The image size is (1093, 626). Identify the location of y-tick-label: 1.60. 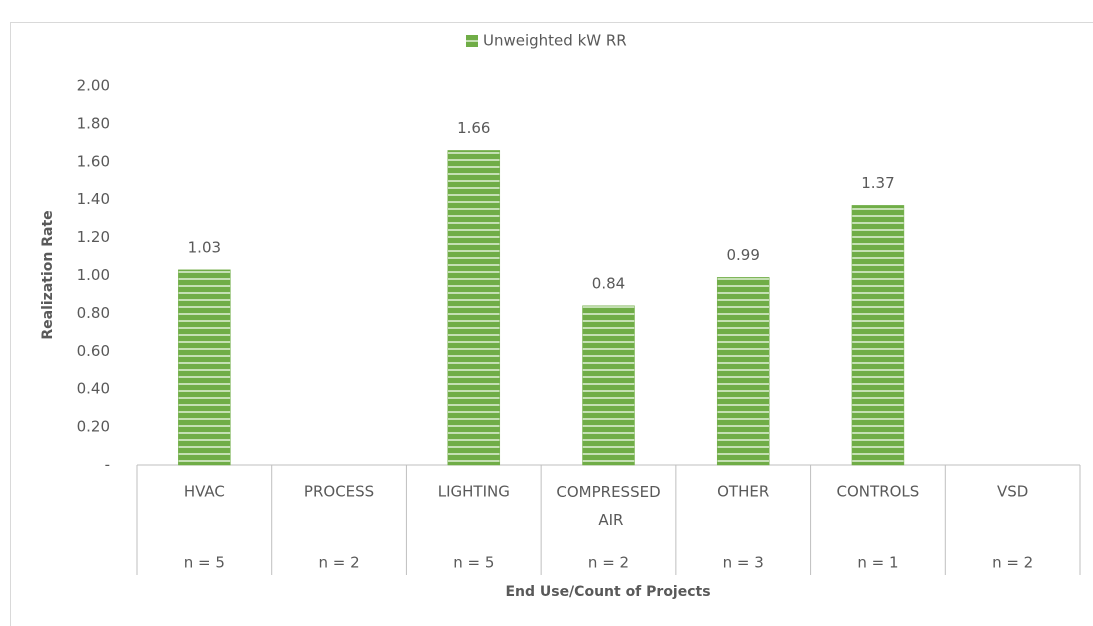
(93, 161).